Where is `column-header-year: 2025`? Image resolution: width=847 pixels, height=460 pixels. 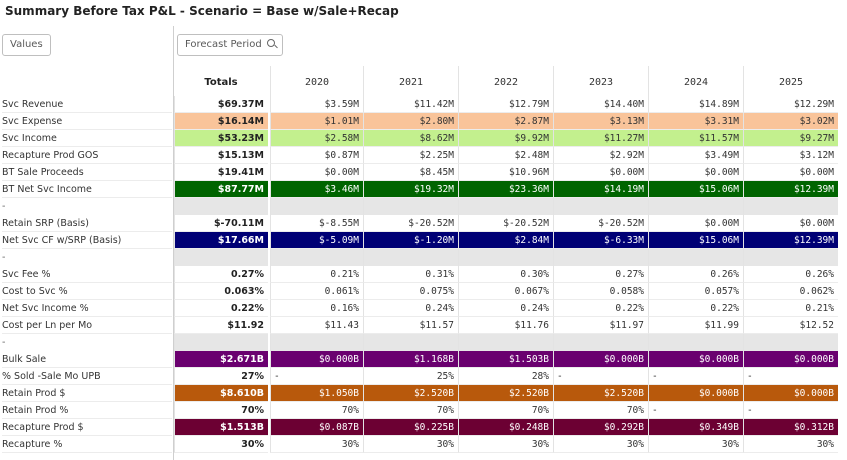 column-header-year: 2025 is located at coordinates (790, 83).